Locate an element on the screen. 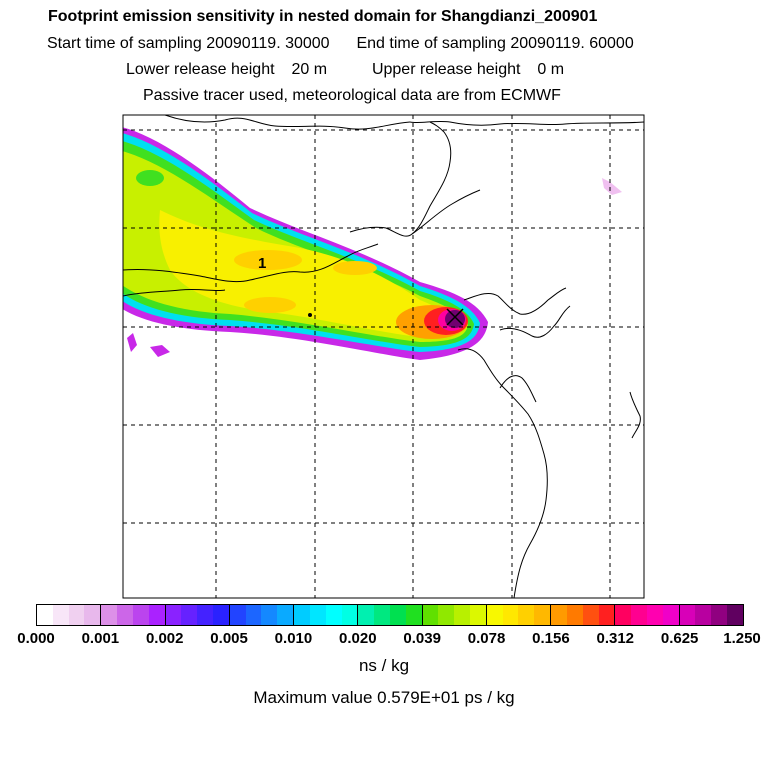  end-value: 20090119. 60000 is located at coordinates (572, 43).